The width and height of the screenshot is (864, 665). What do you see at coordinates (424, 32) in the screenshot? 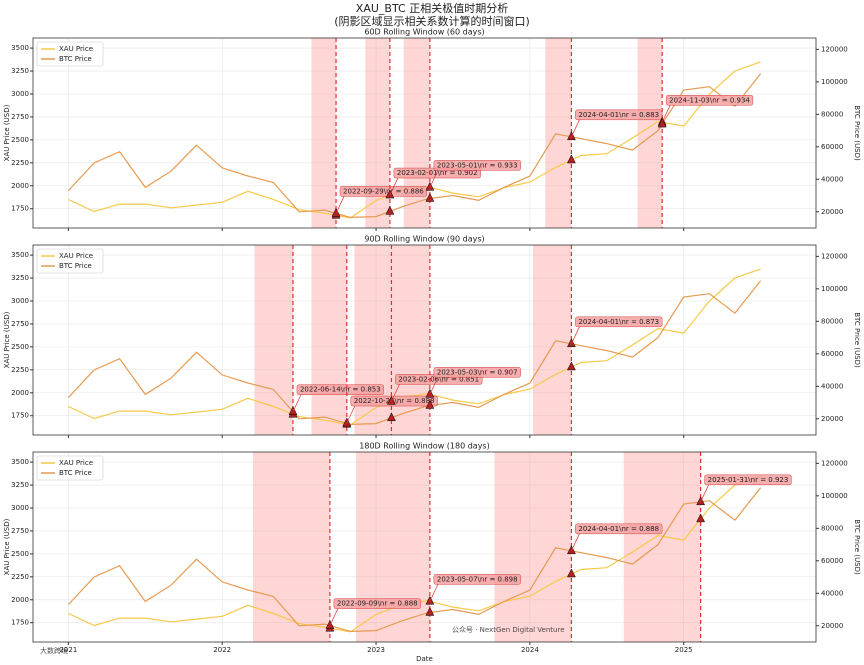
I see `subplot-title: 60D Rolling Window (60 days)` at bounding box center [424, 32].